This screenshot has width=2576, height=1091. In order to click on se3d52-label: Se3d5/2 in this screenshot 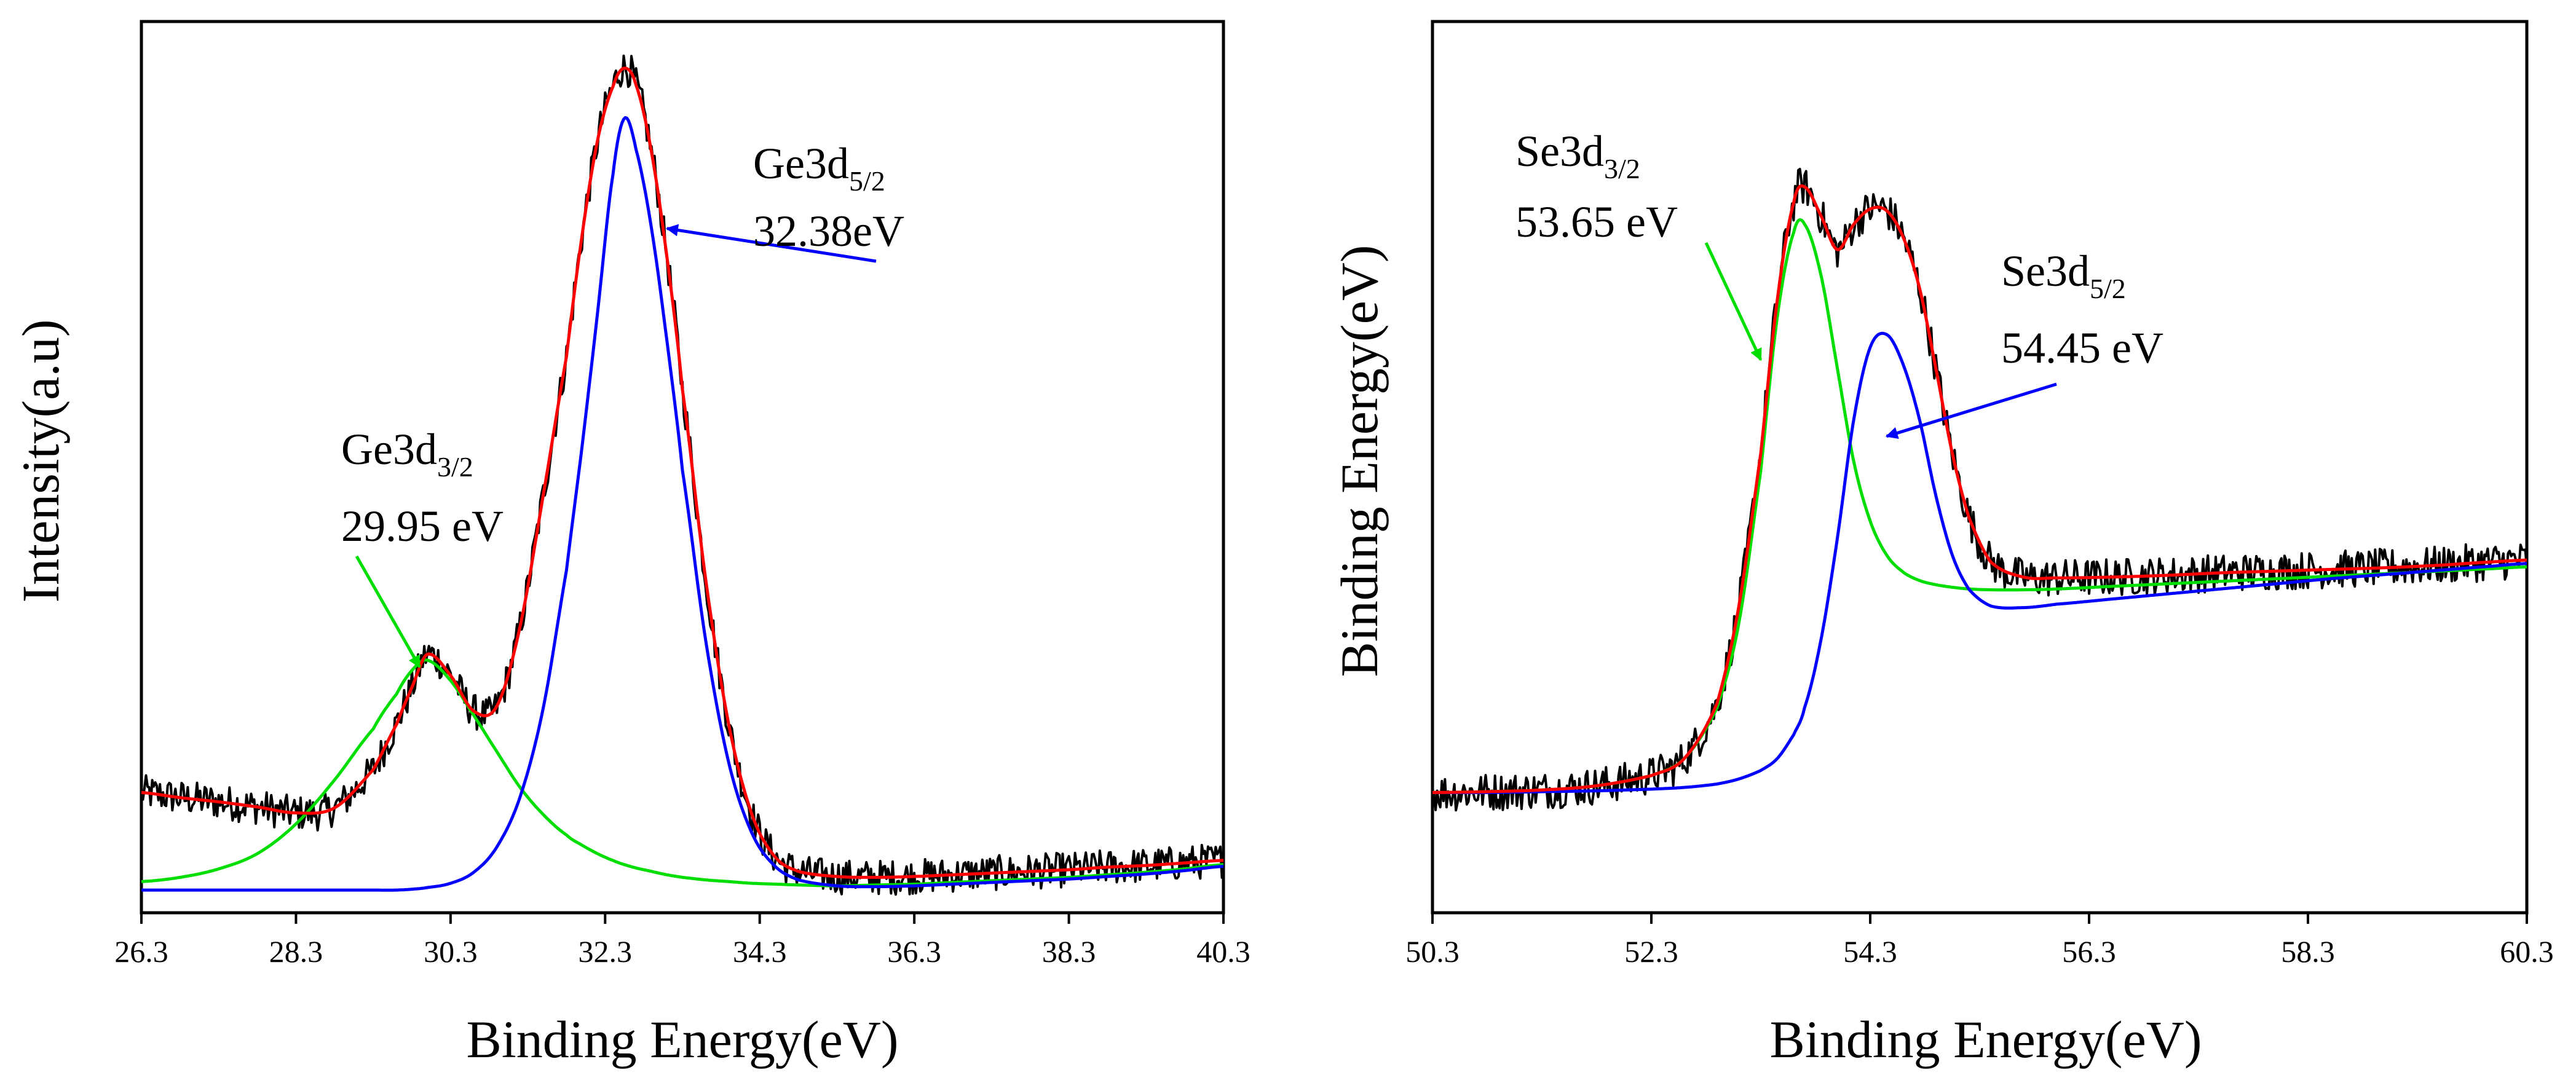, I will do `click(2063, 275)`.